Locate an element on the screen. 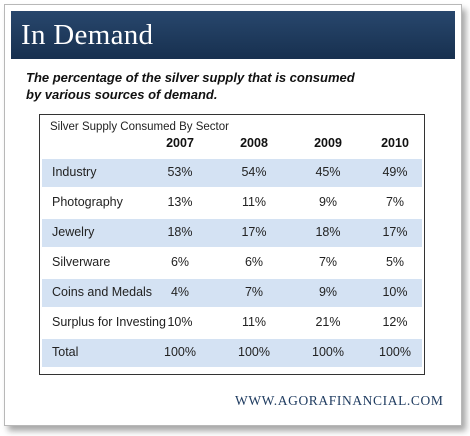 This screenshot has width=470, height=436. table-cell: 21% is located at coordinates (328, 322).